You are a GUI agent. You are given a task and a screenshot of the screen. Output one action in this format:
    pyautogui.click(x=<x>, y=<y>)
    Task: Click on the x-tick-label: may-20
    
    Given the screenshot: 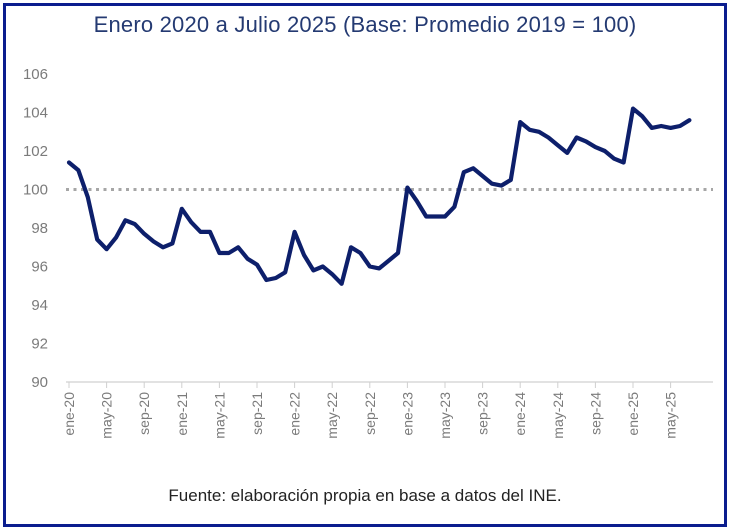 What is the action you would take?
    pyautogui.click(x=107, y=415)
    